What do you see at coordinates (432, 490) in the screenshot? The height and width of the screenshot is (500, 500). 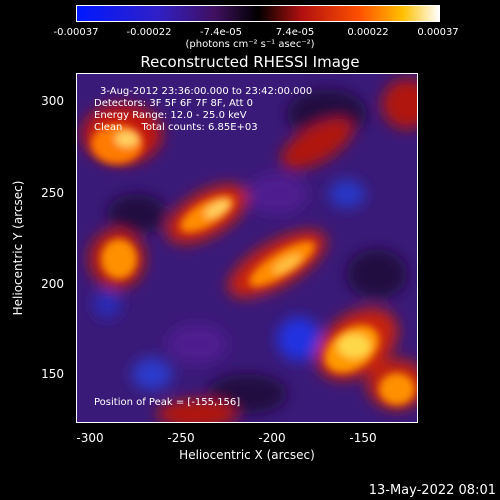 I see `timestamp-footer: 13-May-2022 08:01` at bounding box center [432, 490].